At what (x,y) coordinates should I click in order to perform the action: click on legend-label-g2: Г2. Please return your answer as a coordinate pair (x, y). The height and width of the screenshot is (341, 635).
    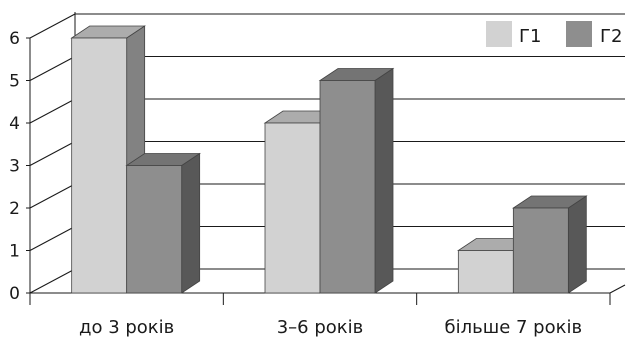
    Looking at the image, I should click on (611, 36).